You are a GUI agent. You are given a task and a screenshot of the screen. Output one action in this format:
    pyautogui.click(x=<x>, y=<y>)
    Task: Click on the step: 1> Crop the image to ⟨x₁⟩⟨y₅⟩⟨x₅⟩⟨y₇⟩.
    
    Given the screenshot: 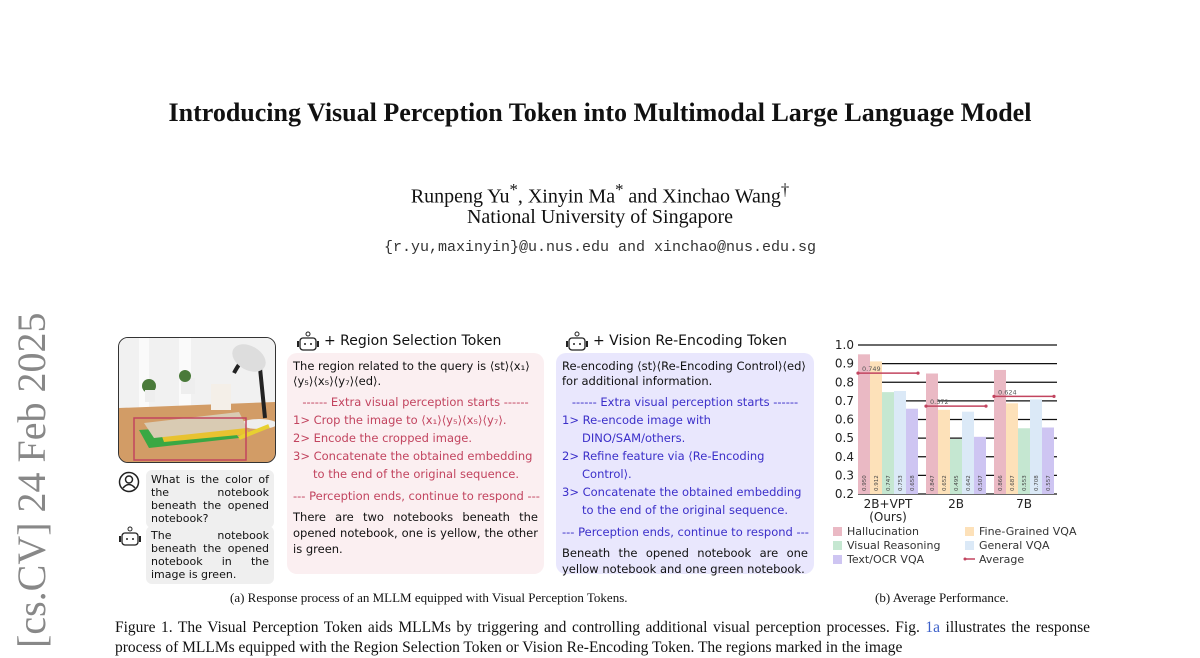 What is the action you would take?
    pyautogui.click(x=400, y=420)
    